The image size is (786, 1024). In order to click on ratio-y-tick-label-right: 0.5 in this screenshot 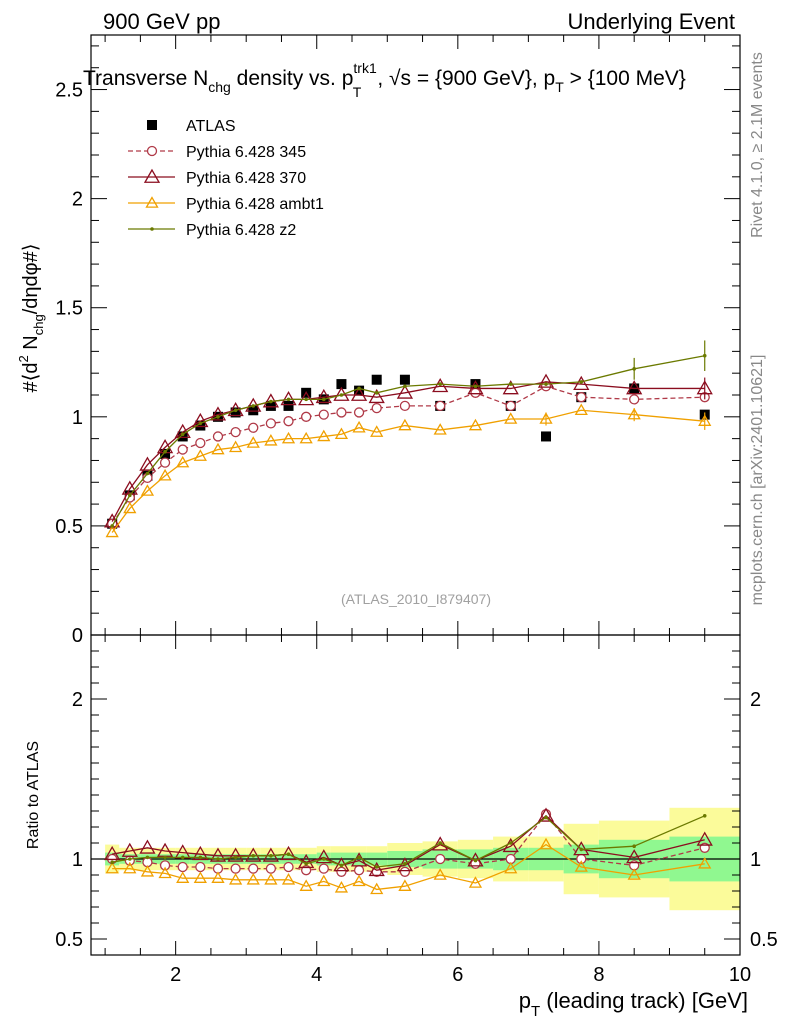, I will do `click(764, 940)`.